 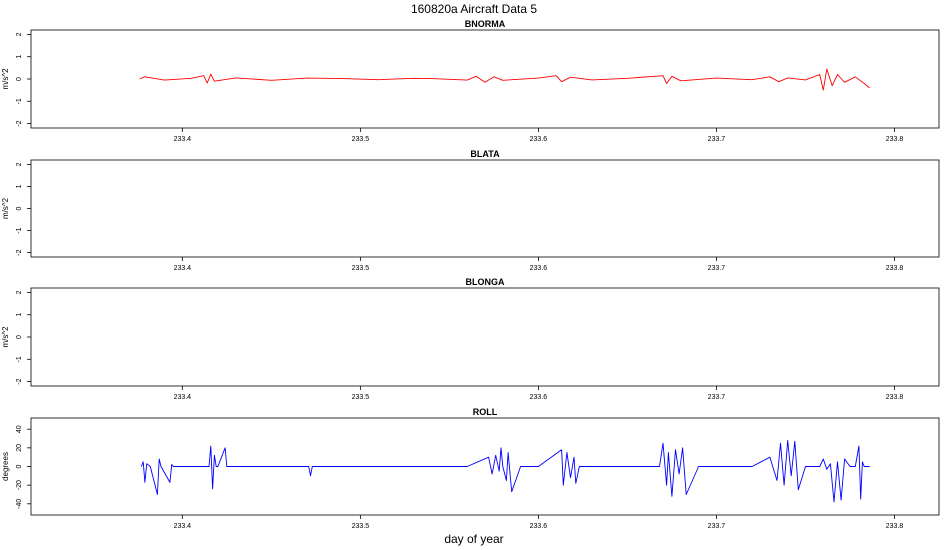 What do you see at coordinates (19, 504) in the screenshot?
I see `y-tick-label: -40` at bounding box center [19, 504].